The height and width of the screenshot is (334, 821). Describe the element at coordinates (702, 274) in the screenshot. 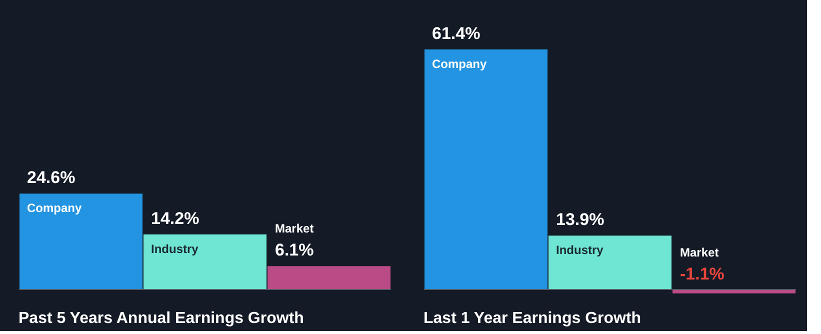

I see `data-label: -1.1%` at that location.